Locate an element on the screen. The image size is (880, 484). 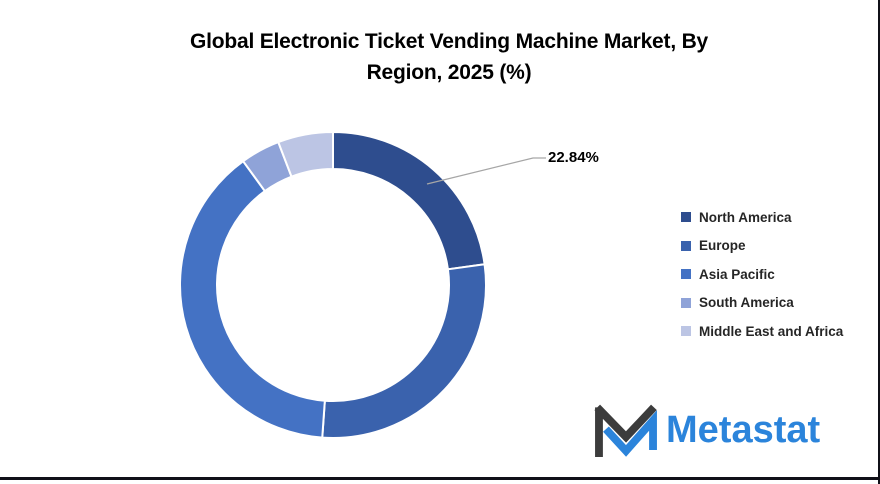
chart-title-line2: Region, 2025 (%) is located at coordinates (449, 72).